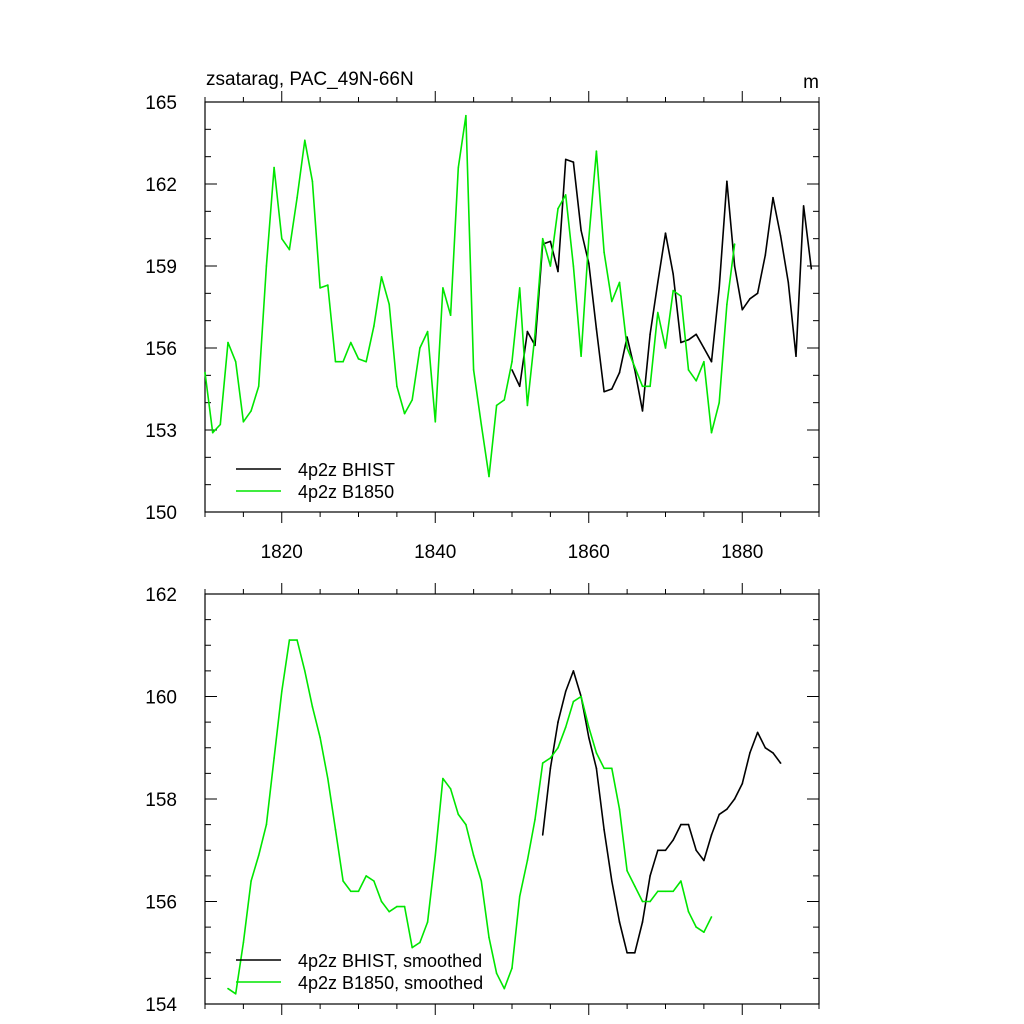 This screenshot has height=1024, width=1024. Describe the element at coordinates (161, 698) in the screenshot. I see `y-tick-label: 160` at that location.